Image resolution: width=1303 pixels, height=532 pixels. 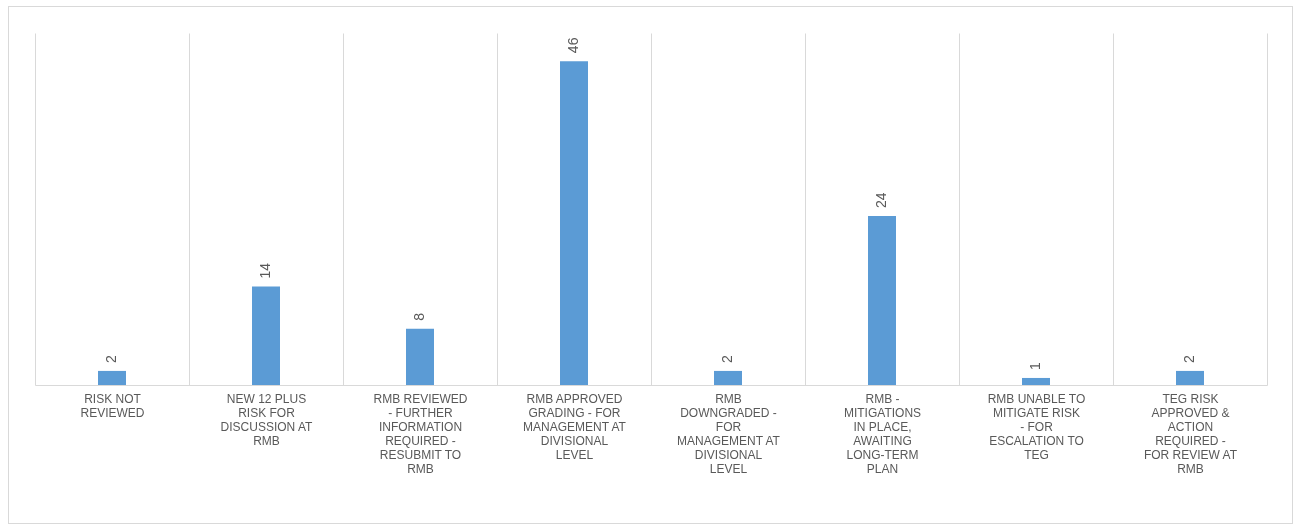 What do you see at coordinates (265, 270) in the screenshot?
I see `data-label: 14` at bounding box center [265, 270].